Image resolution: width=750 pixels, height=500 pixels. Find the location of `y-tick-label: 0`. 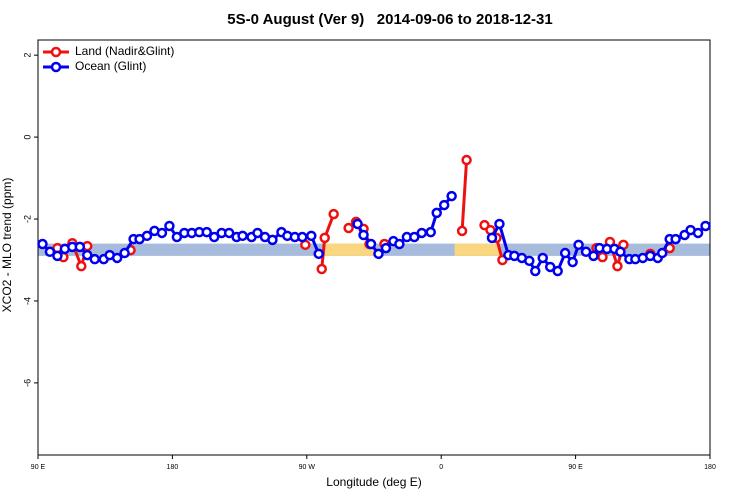

y-tick-label: 0 is located at coordinates (27, 137).